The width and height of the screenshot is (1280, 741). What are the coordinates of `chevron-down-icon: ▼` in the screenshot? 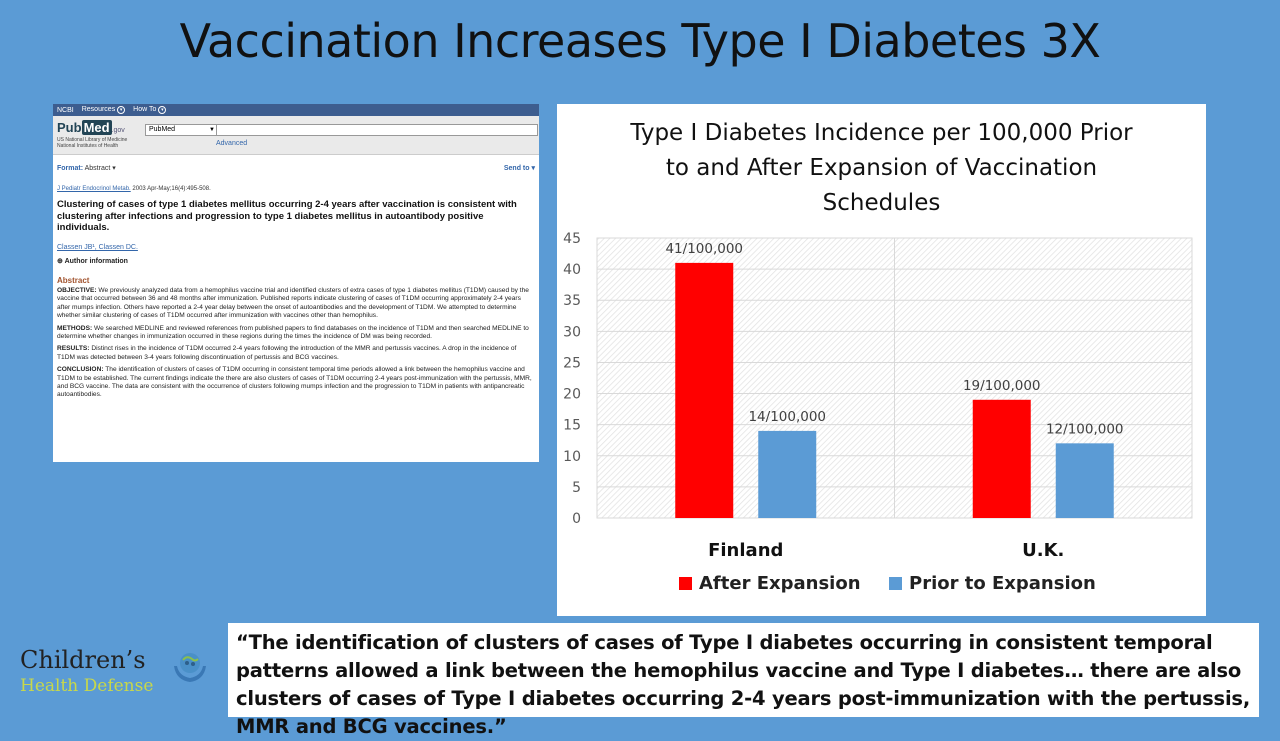 It's located at (212, 130).